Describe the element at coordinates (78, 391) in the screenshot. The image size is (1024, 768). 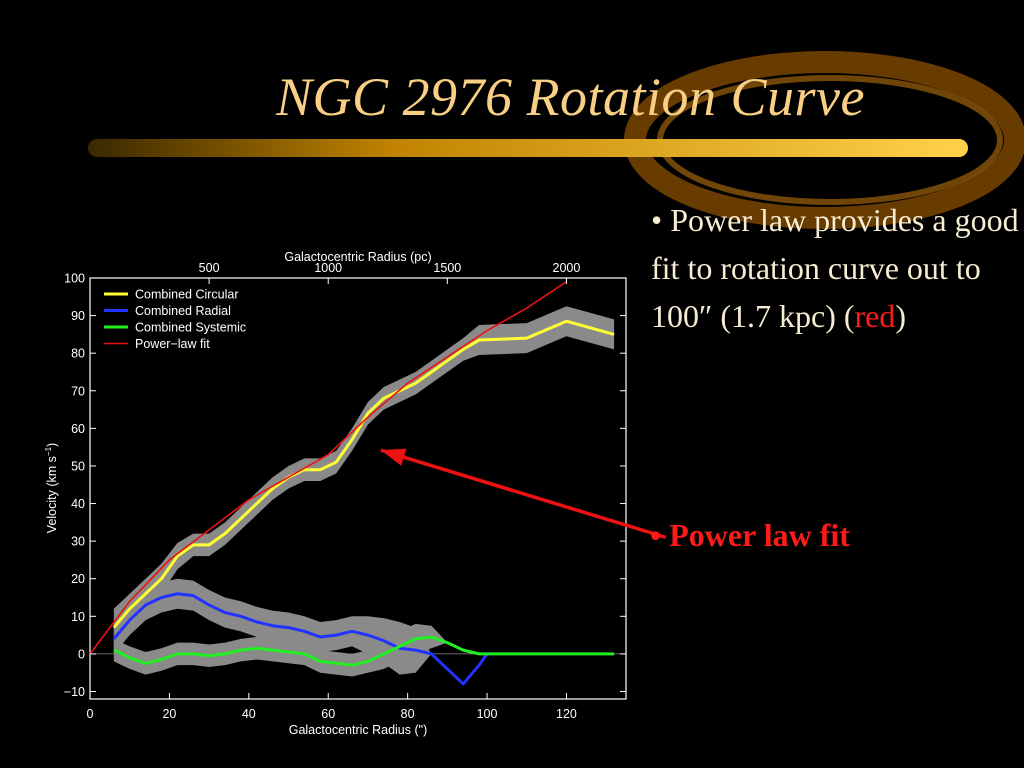
I see `y-tick-label: 70` at that location.